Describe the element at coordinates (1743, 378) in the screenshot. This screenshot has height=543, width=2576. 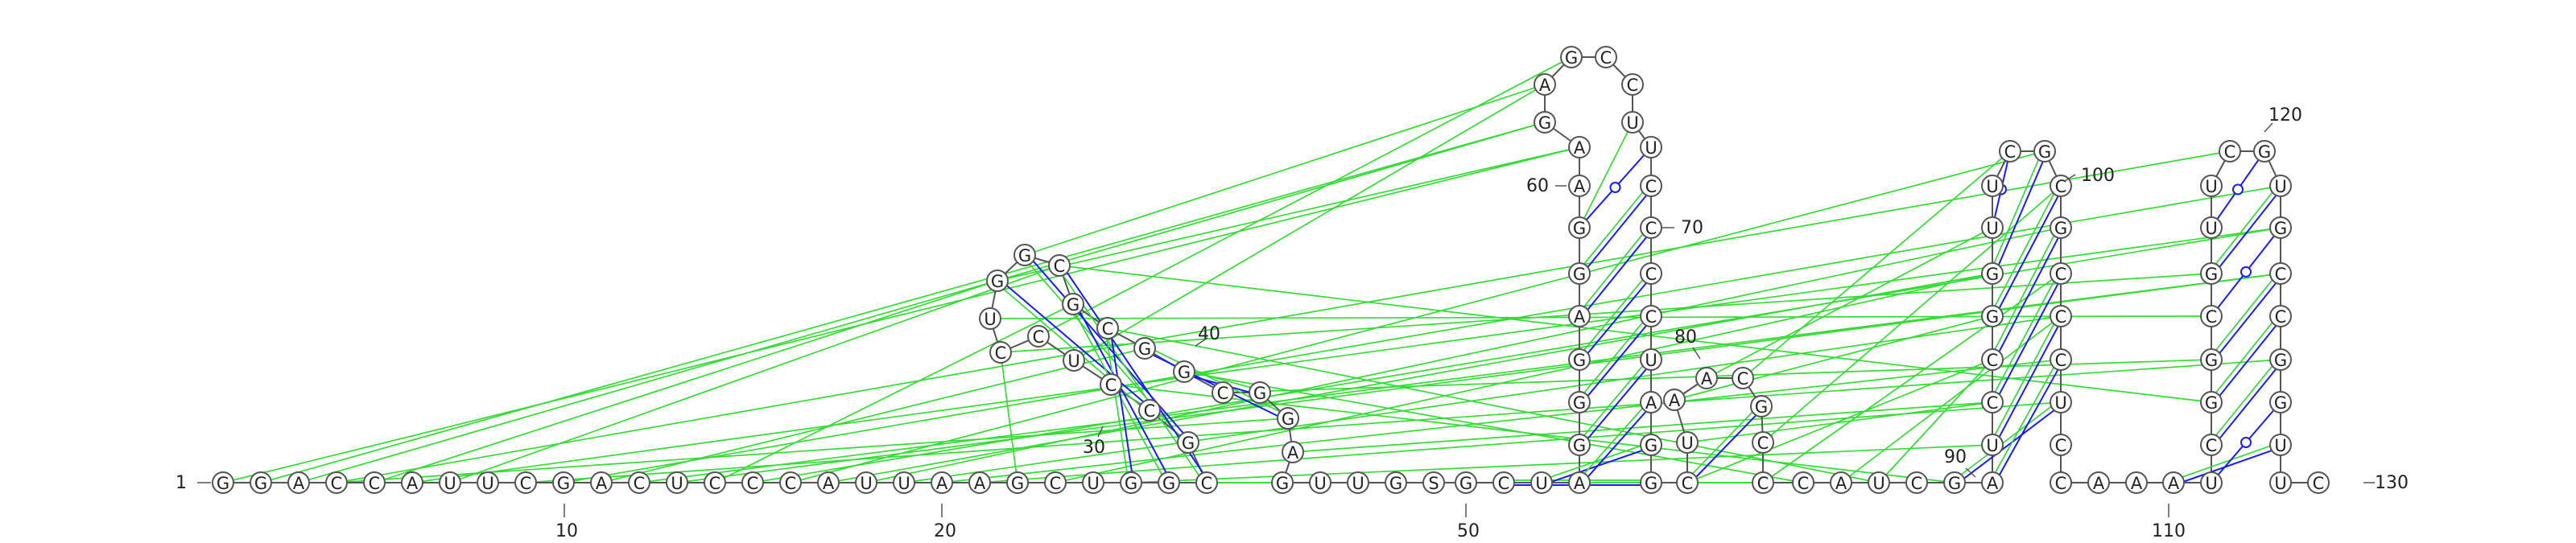
I see `nucleotide-82: C` at that location.